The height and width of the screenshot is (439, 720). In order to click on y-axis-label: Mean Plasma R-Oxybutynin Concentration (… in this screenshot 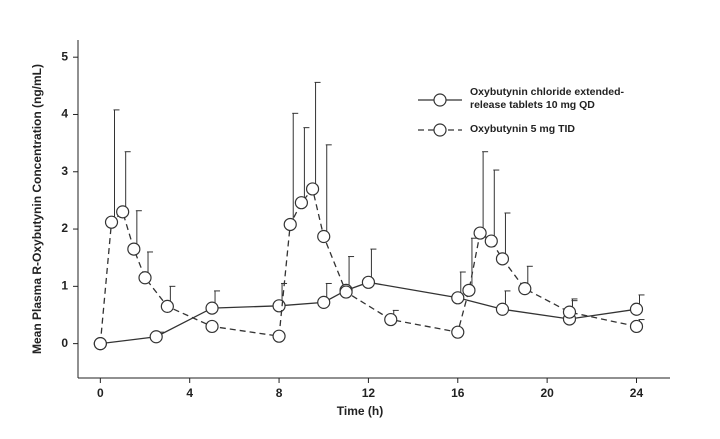, I will do `click(37, 209)`.